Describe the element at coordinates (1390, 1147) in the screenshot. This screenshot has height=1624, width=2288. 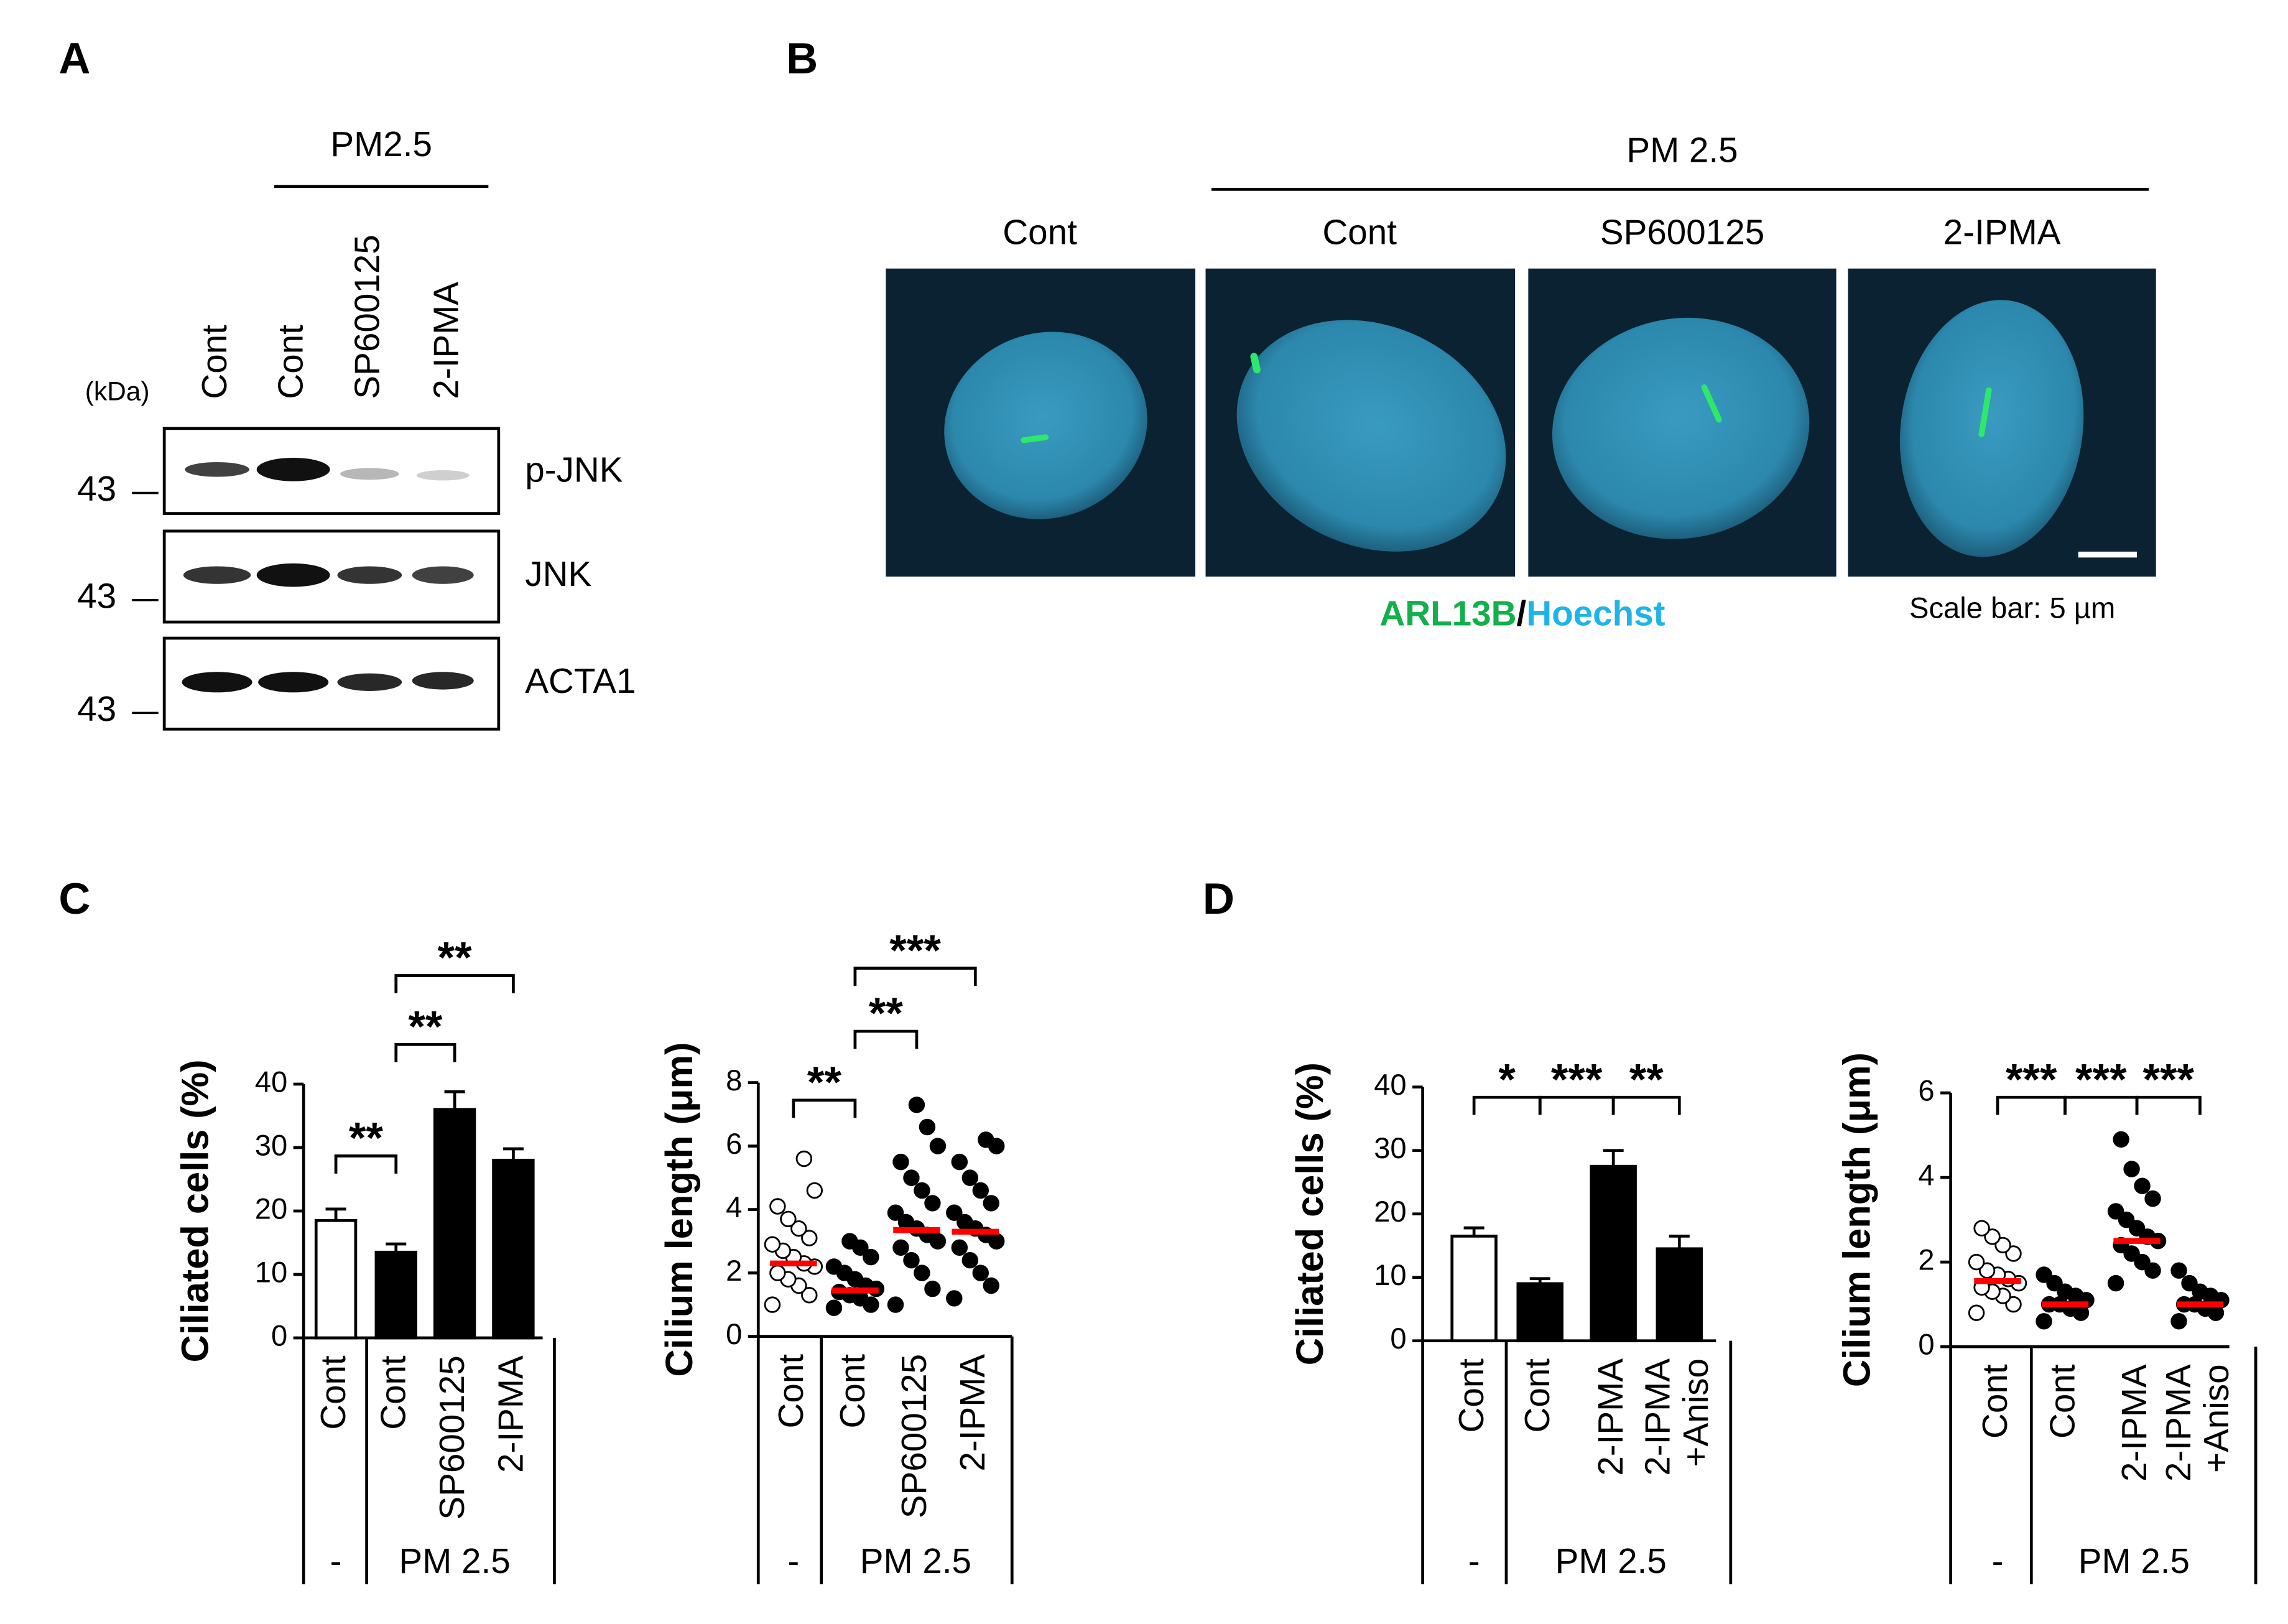
I see `y-tick-label: 30` at that location.